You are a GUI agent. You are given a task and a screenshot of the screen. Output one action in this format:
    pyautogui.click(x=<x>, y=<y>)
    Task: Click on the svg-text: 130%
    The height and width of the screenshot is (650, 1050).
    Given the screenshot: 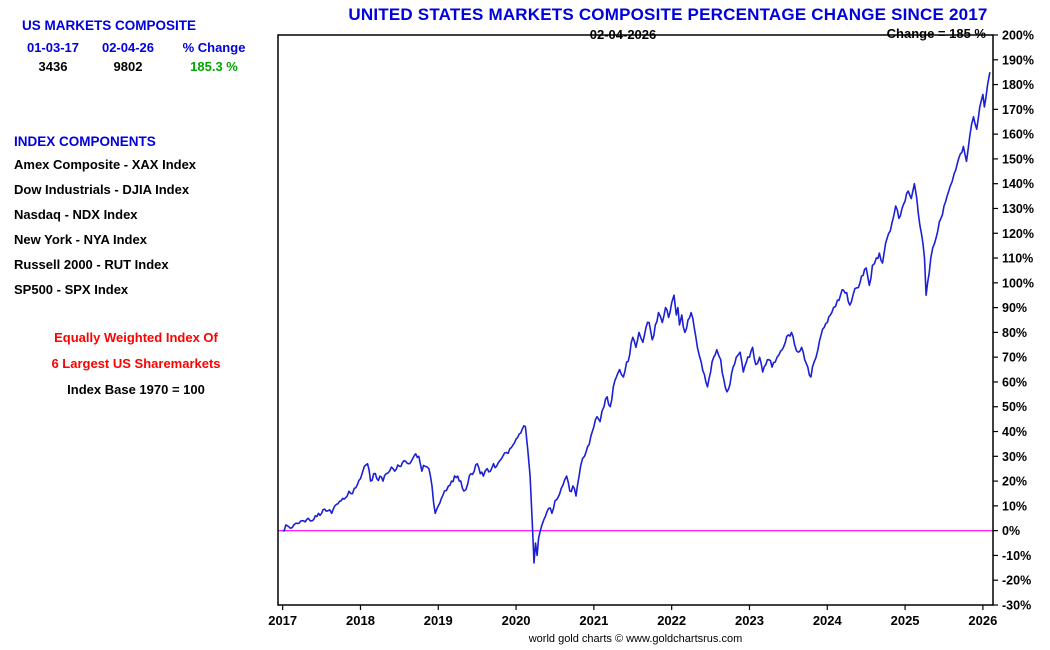 What is the action you would take?
    pyautogui.click(x=1018, y=209)
    